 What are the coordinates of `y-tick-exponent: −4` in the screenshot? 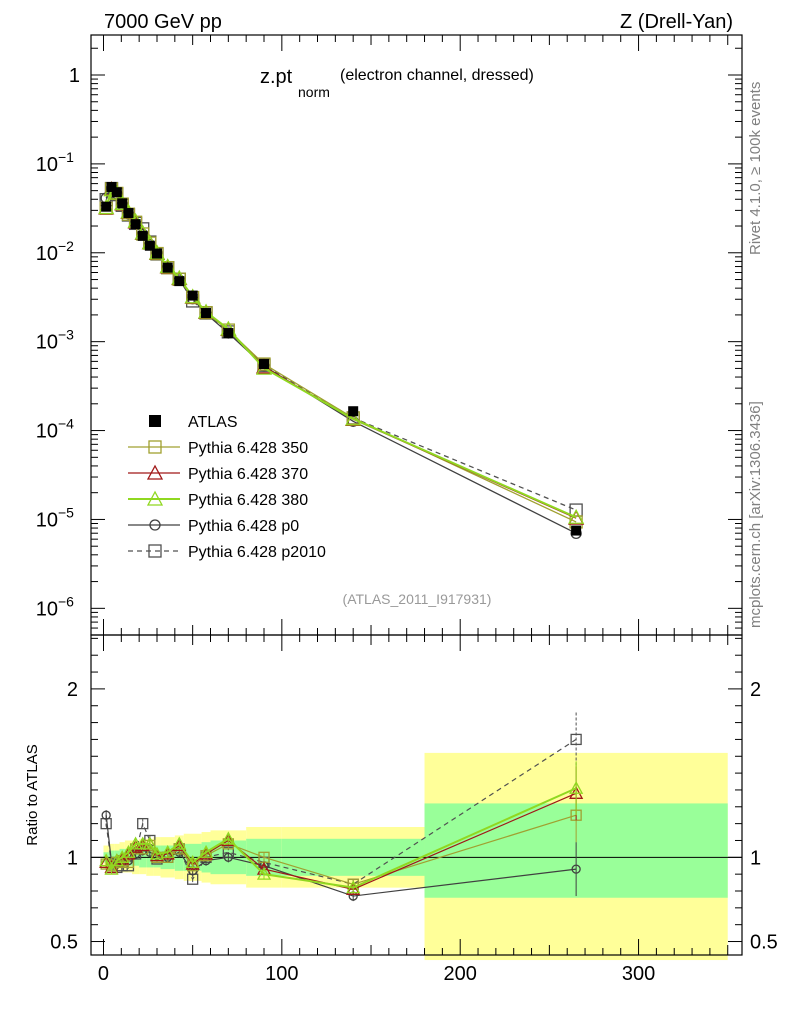 It's located at (66, 424).